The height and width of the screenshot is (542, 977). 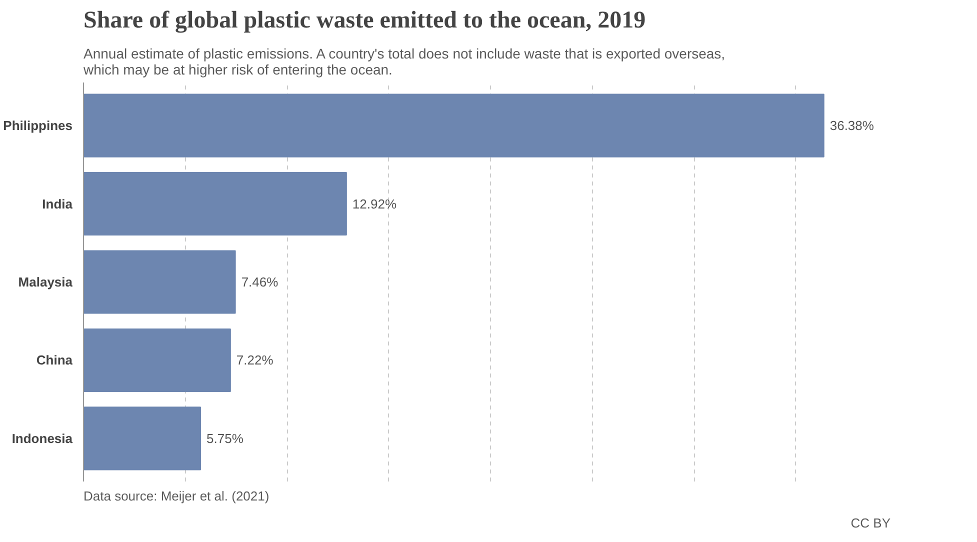 What do you see at coordinates (46, 282) in the screenshot?
I see `y-tick-label: Malaysia` at bounding box center [46, 282].